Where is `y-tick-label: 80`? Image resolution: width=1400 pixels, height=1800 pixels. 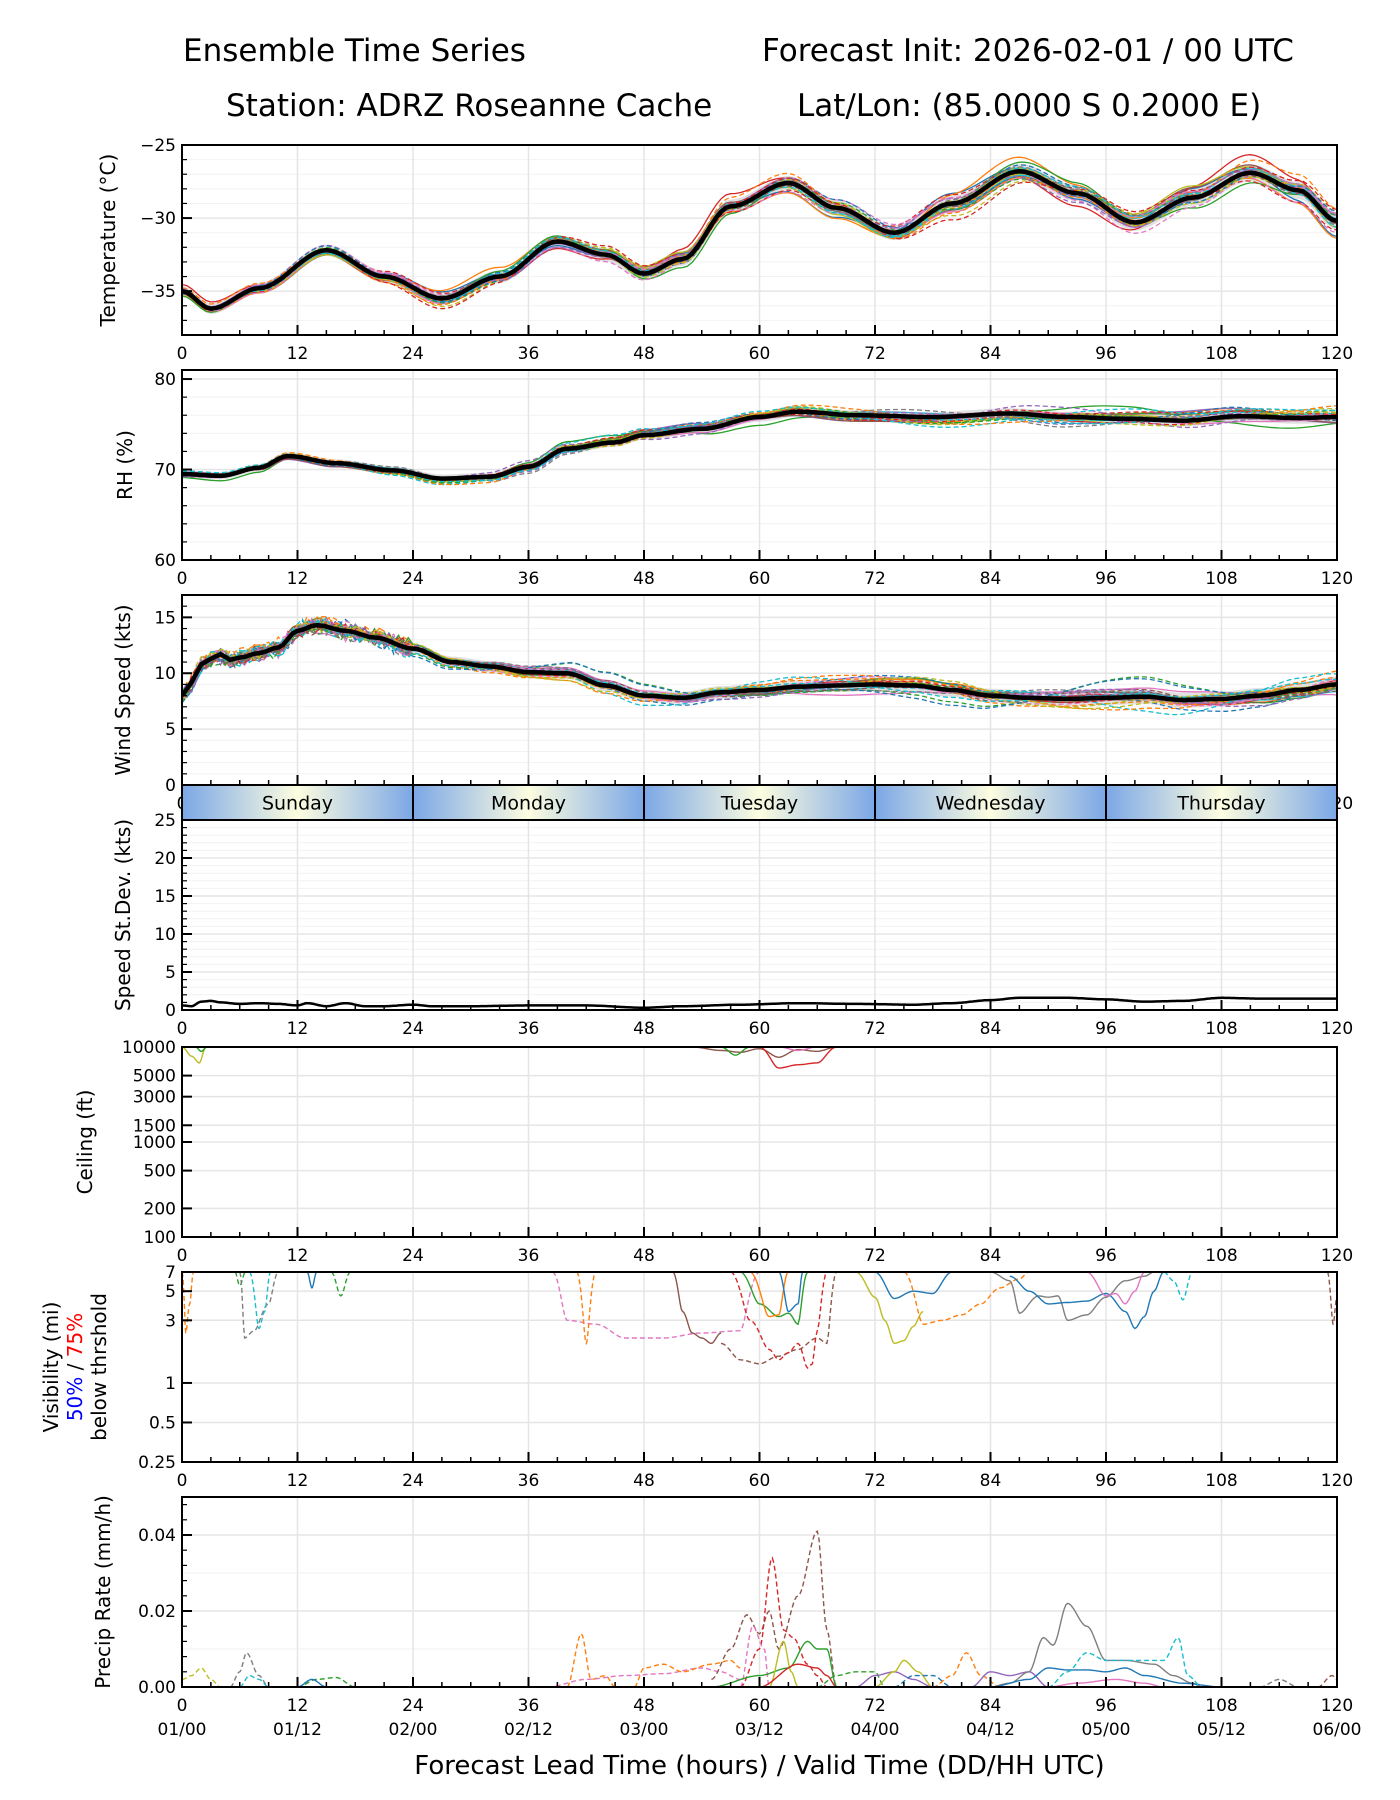
y-tick-label: 80 is located at coordinates (165, 380).